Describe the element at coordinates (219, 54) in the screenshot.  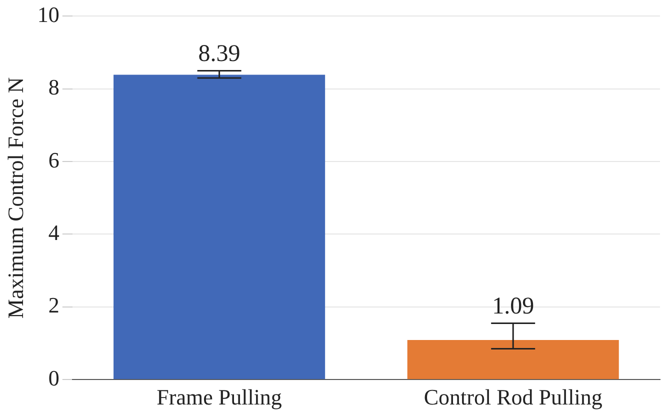
I see `data-label: 8.39` at that location.